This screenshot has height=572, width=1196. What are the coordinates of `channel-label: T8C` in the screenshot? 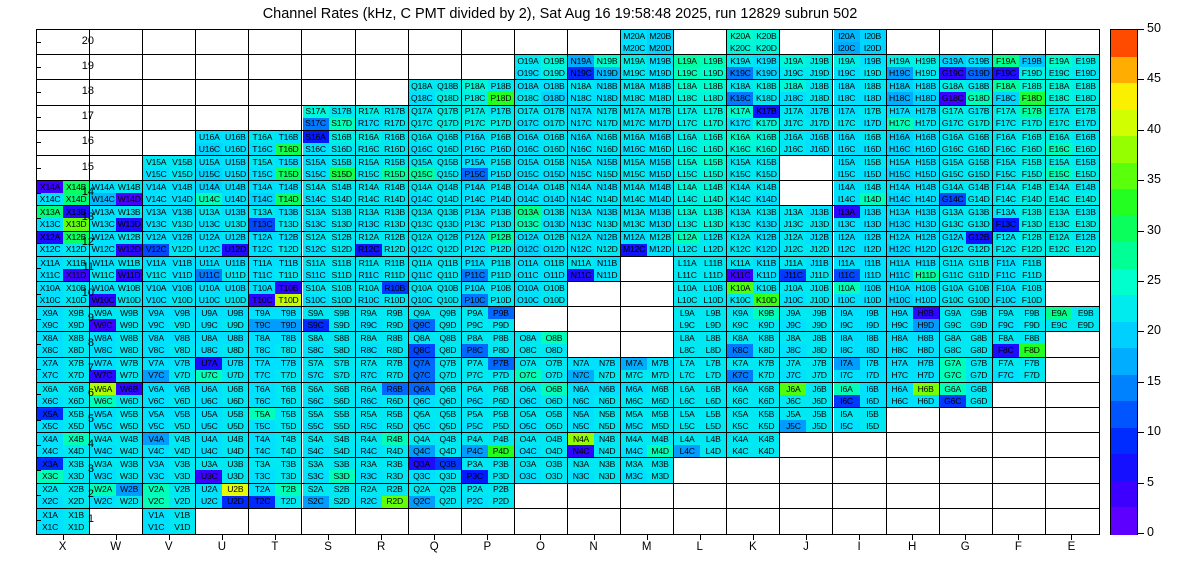 It's located at (262, 350).